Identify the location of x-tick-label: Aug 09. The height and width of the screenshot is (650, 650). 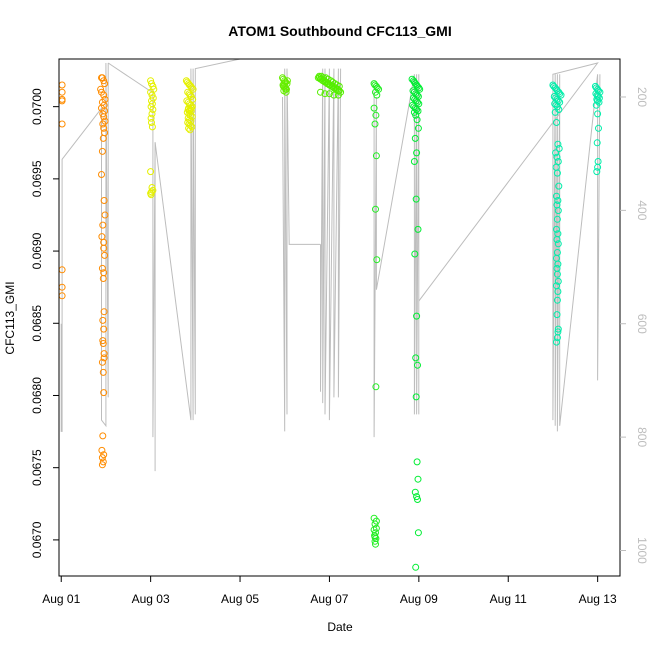
(419, 599).